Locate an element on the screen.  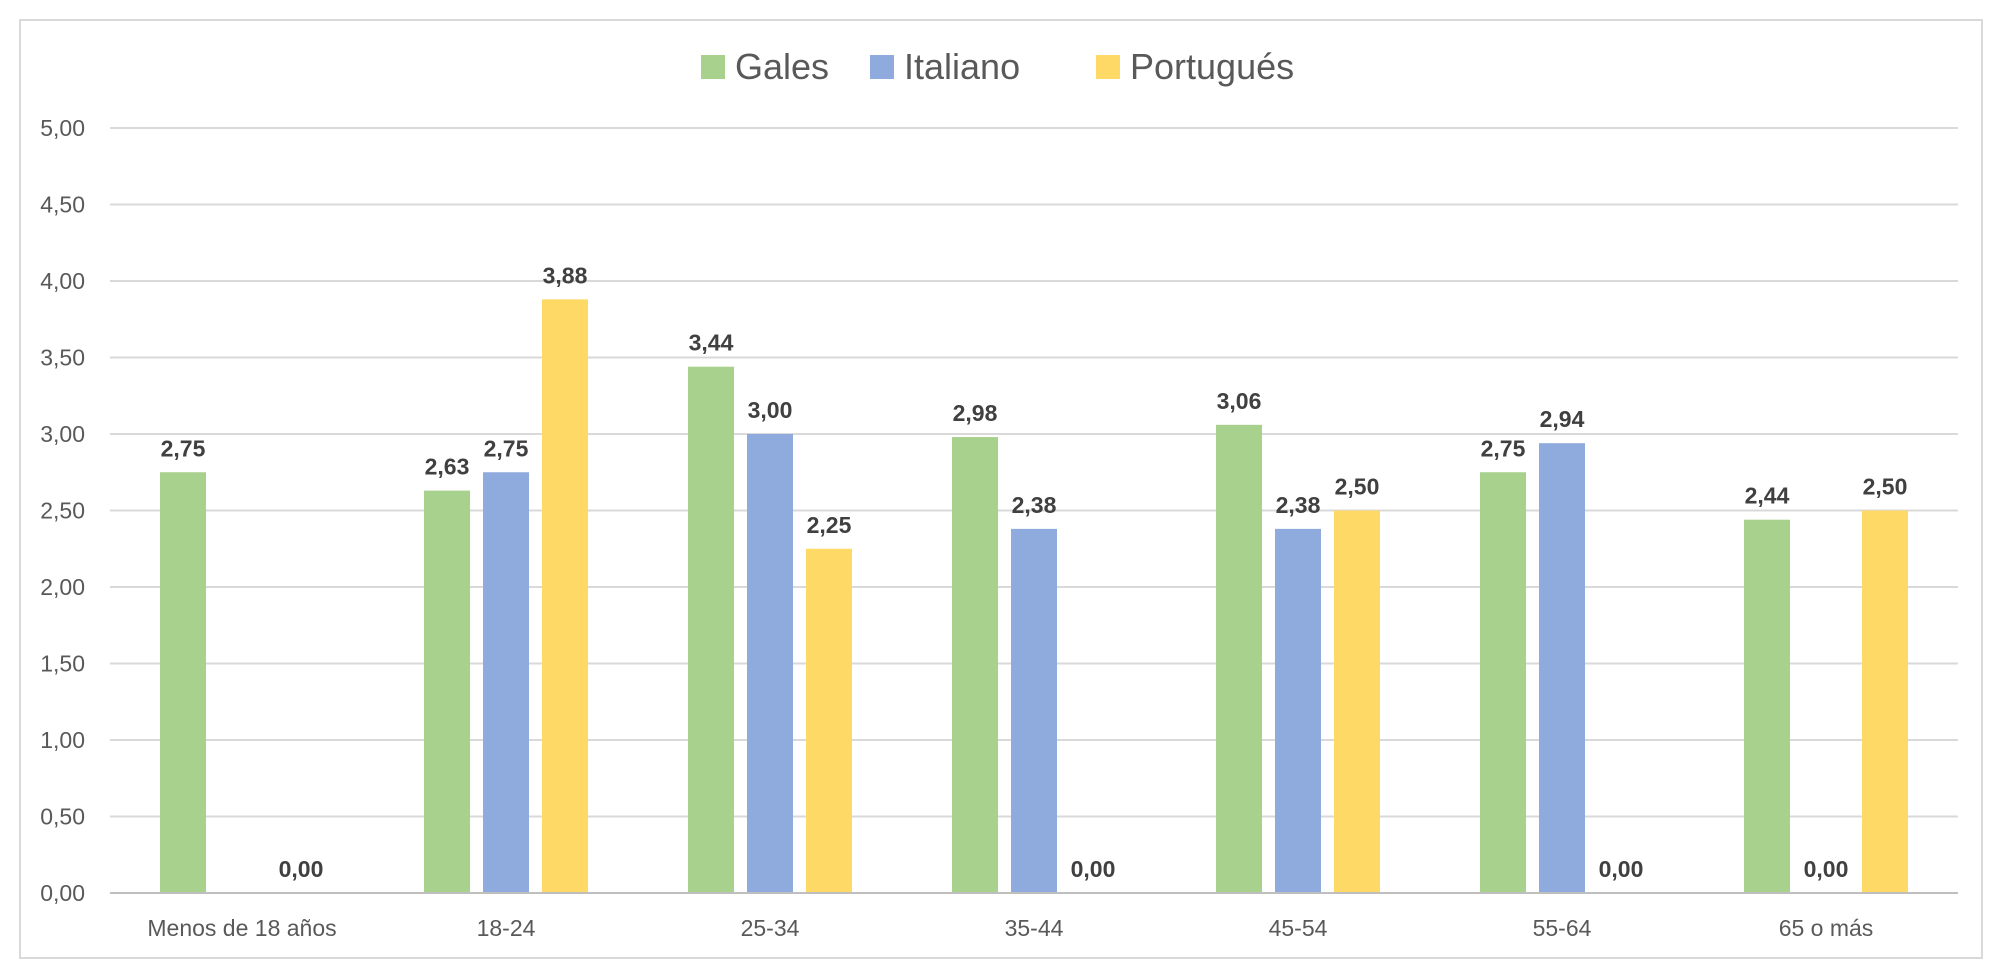
y-tick-label: 5,00 is located at coordinates (62, 128).